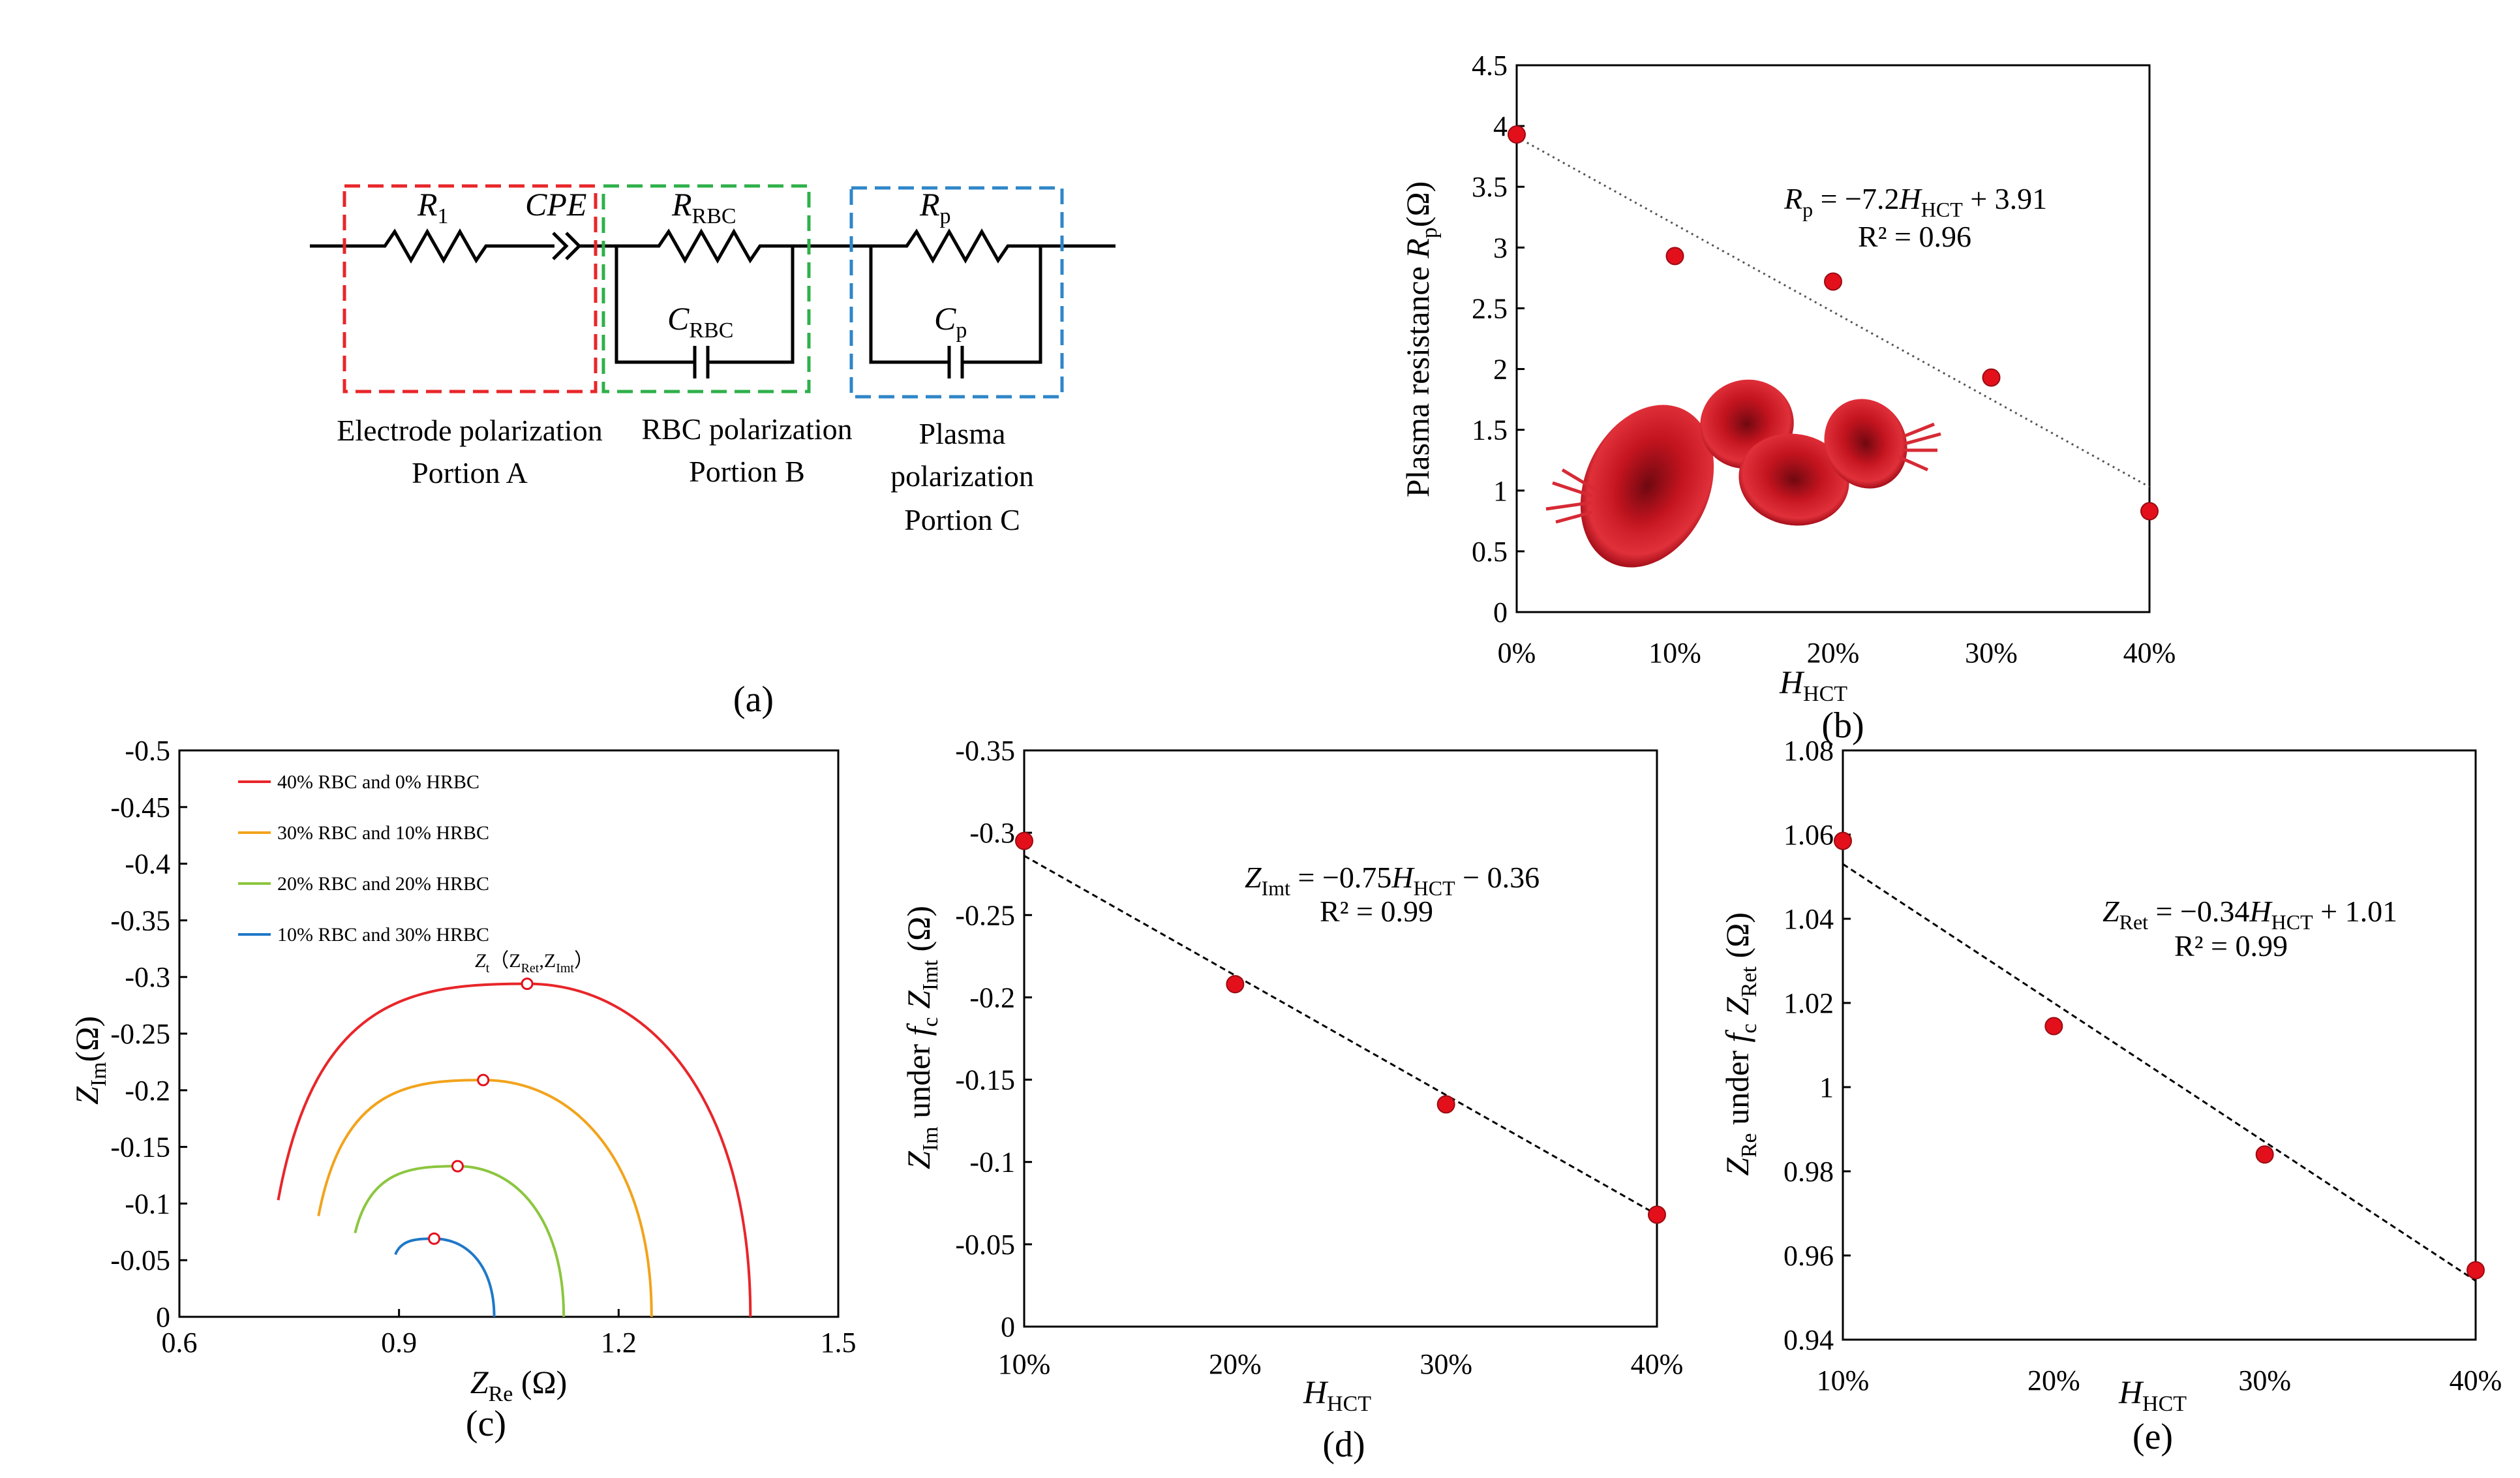 The width and height of the screenshot is (2520, 1478). Describe the element at coordinates (992, 997) in the screenshot. I see `chart-d-ytick-label: -0.2` at that location.